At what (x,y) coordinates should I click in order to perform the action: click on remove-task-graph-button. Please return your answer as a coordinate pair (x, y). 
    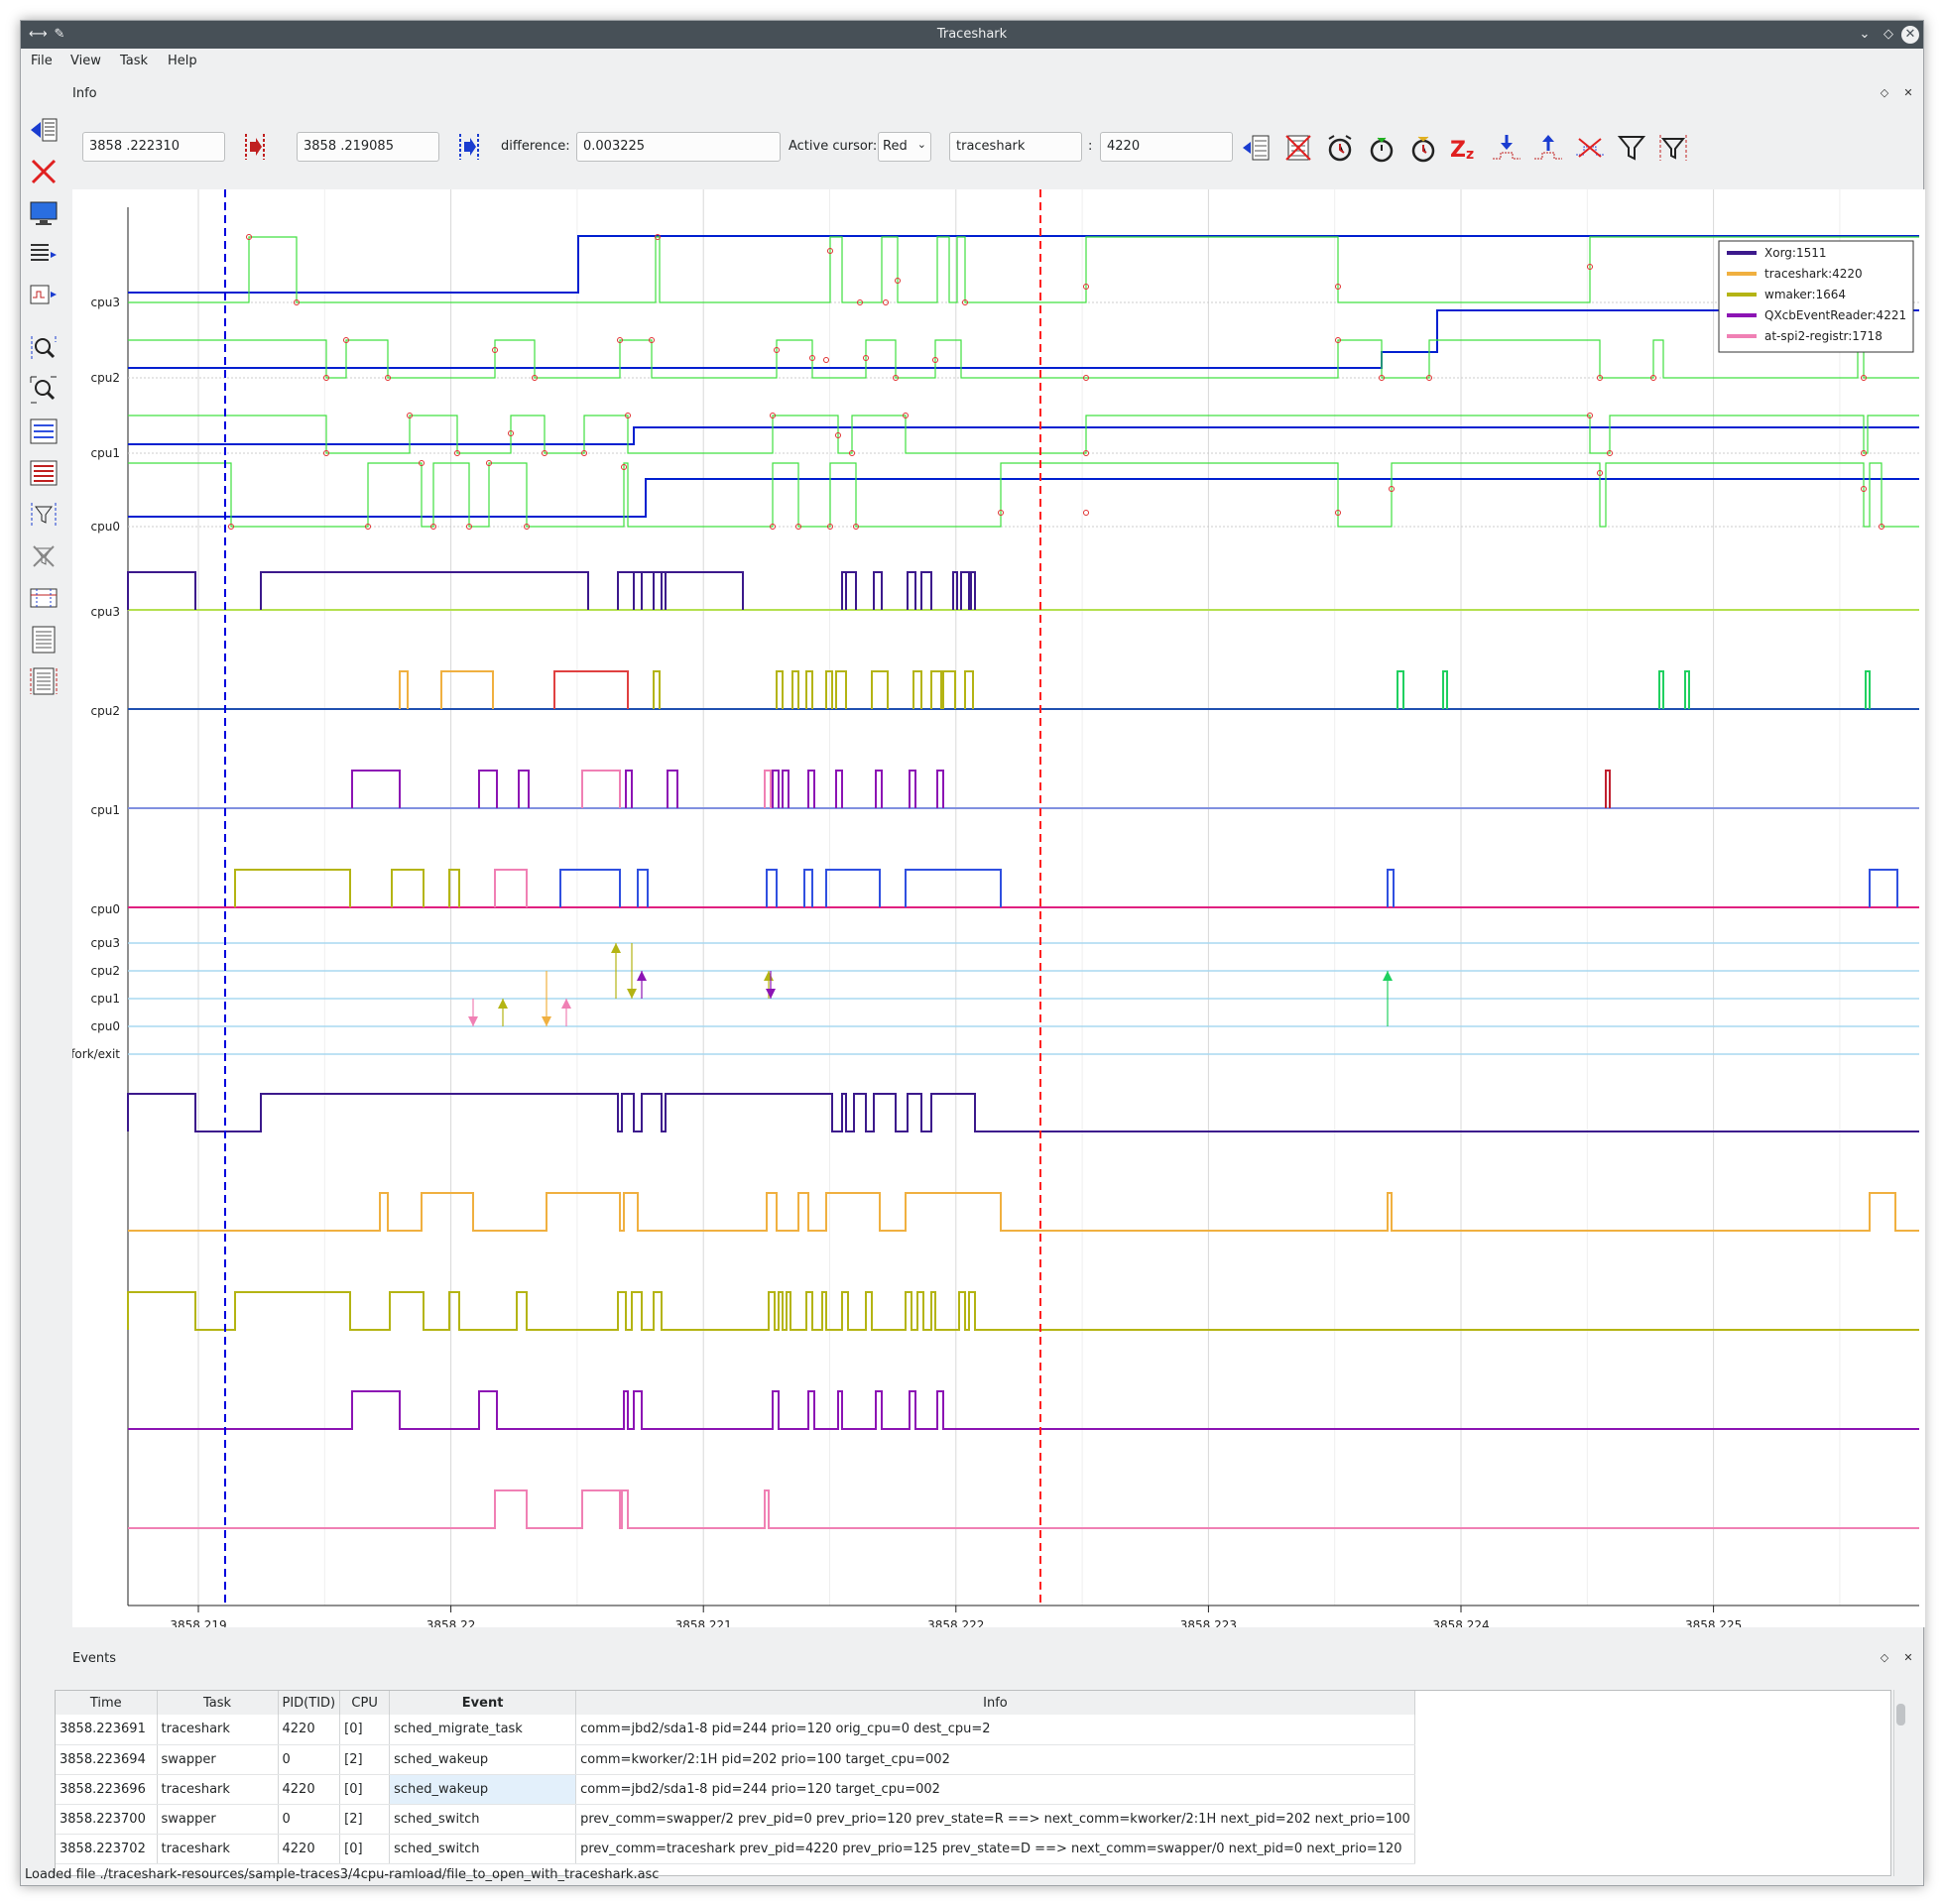
    Looking at the image, I should click on (1590, 148).